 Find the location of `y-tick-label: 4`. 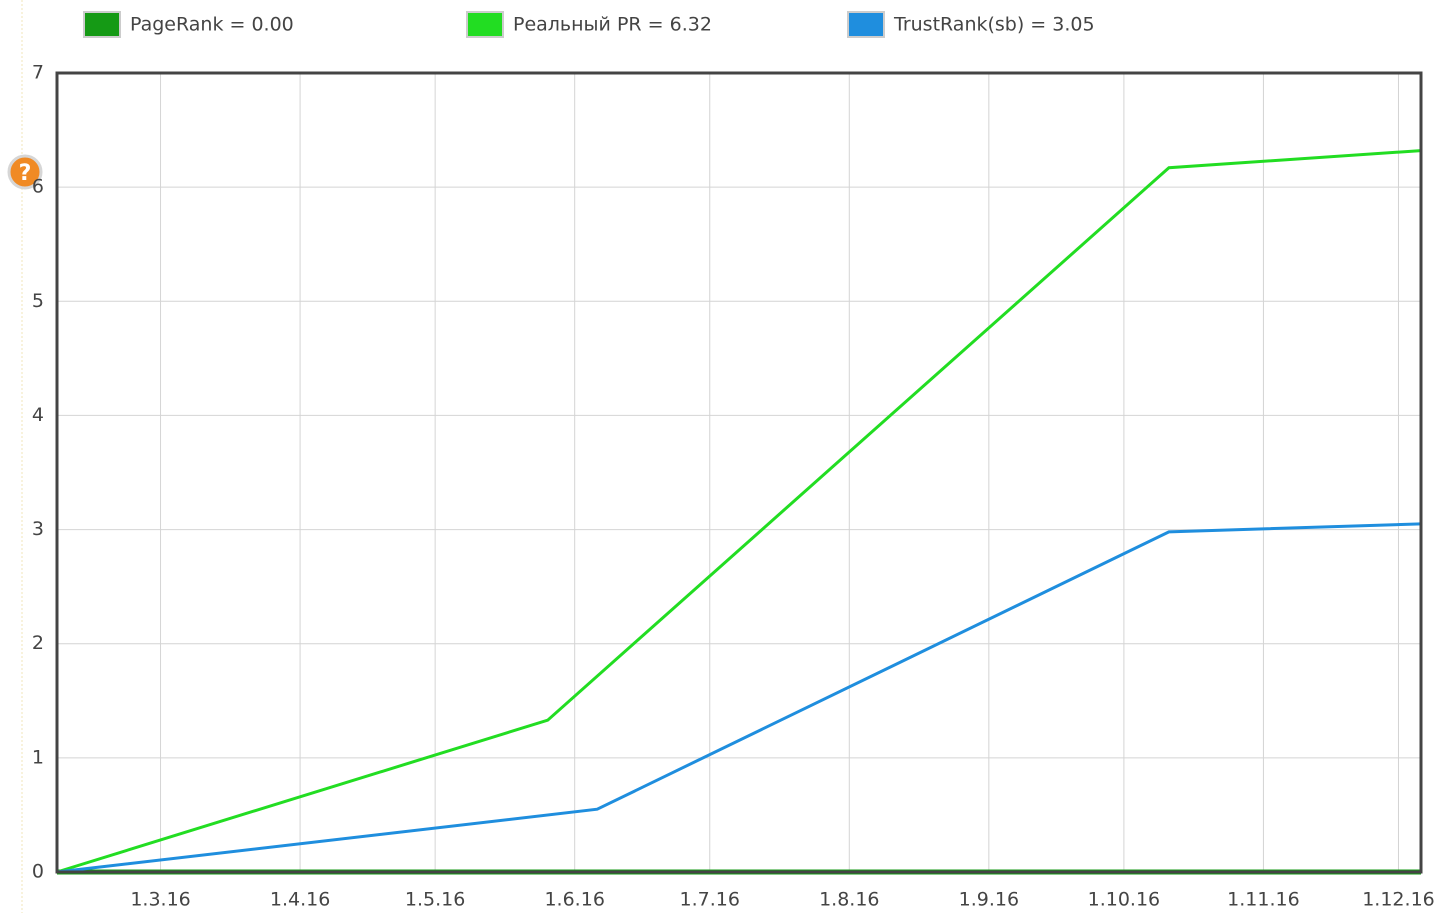

y-tick-label: 4 is located at coordinates (38, 415).